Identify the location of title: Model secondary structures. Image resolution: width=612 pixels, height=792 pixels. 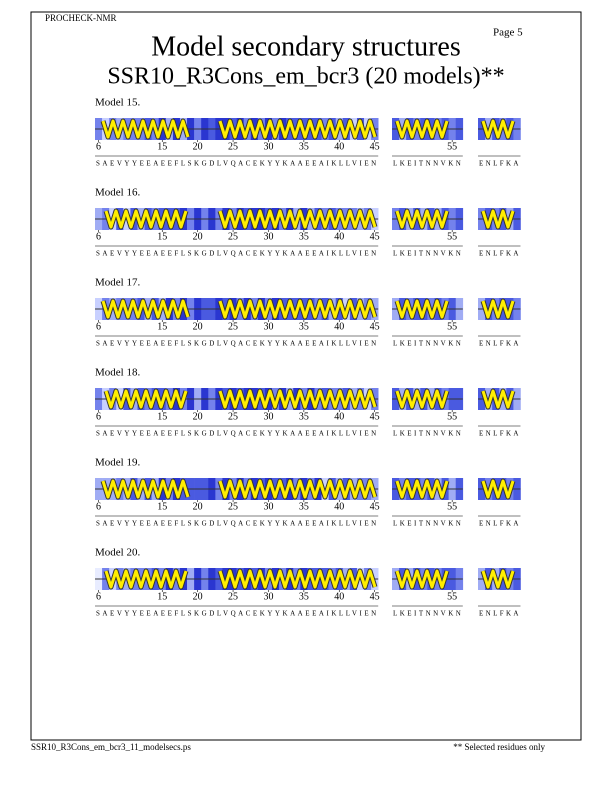
(305, 46).